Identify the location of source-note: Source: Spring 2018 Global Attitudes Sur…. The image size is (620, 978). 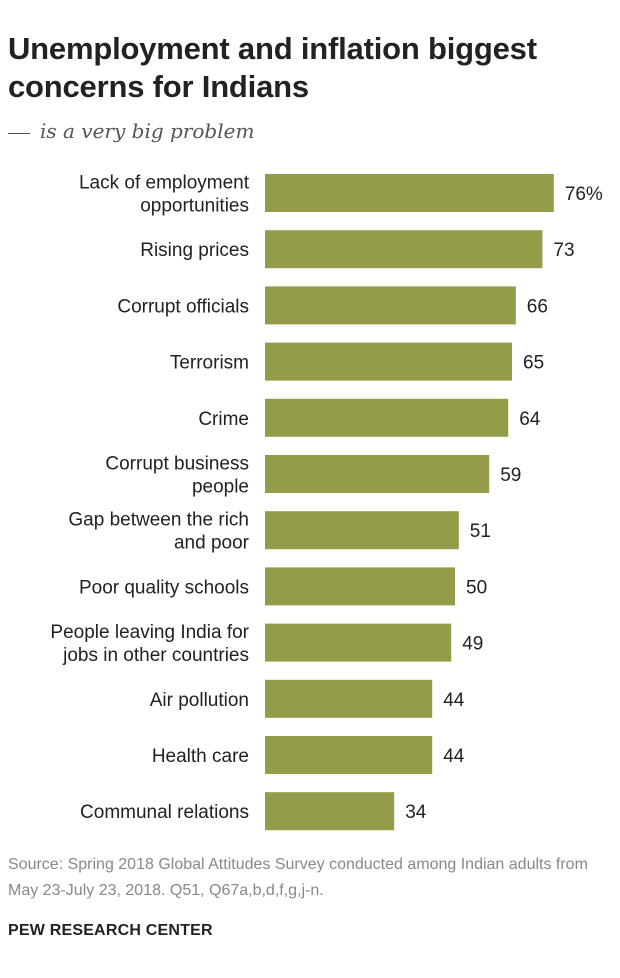
(298, 877).